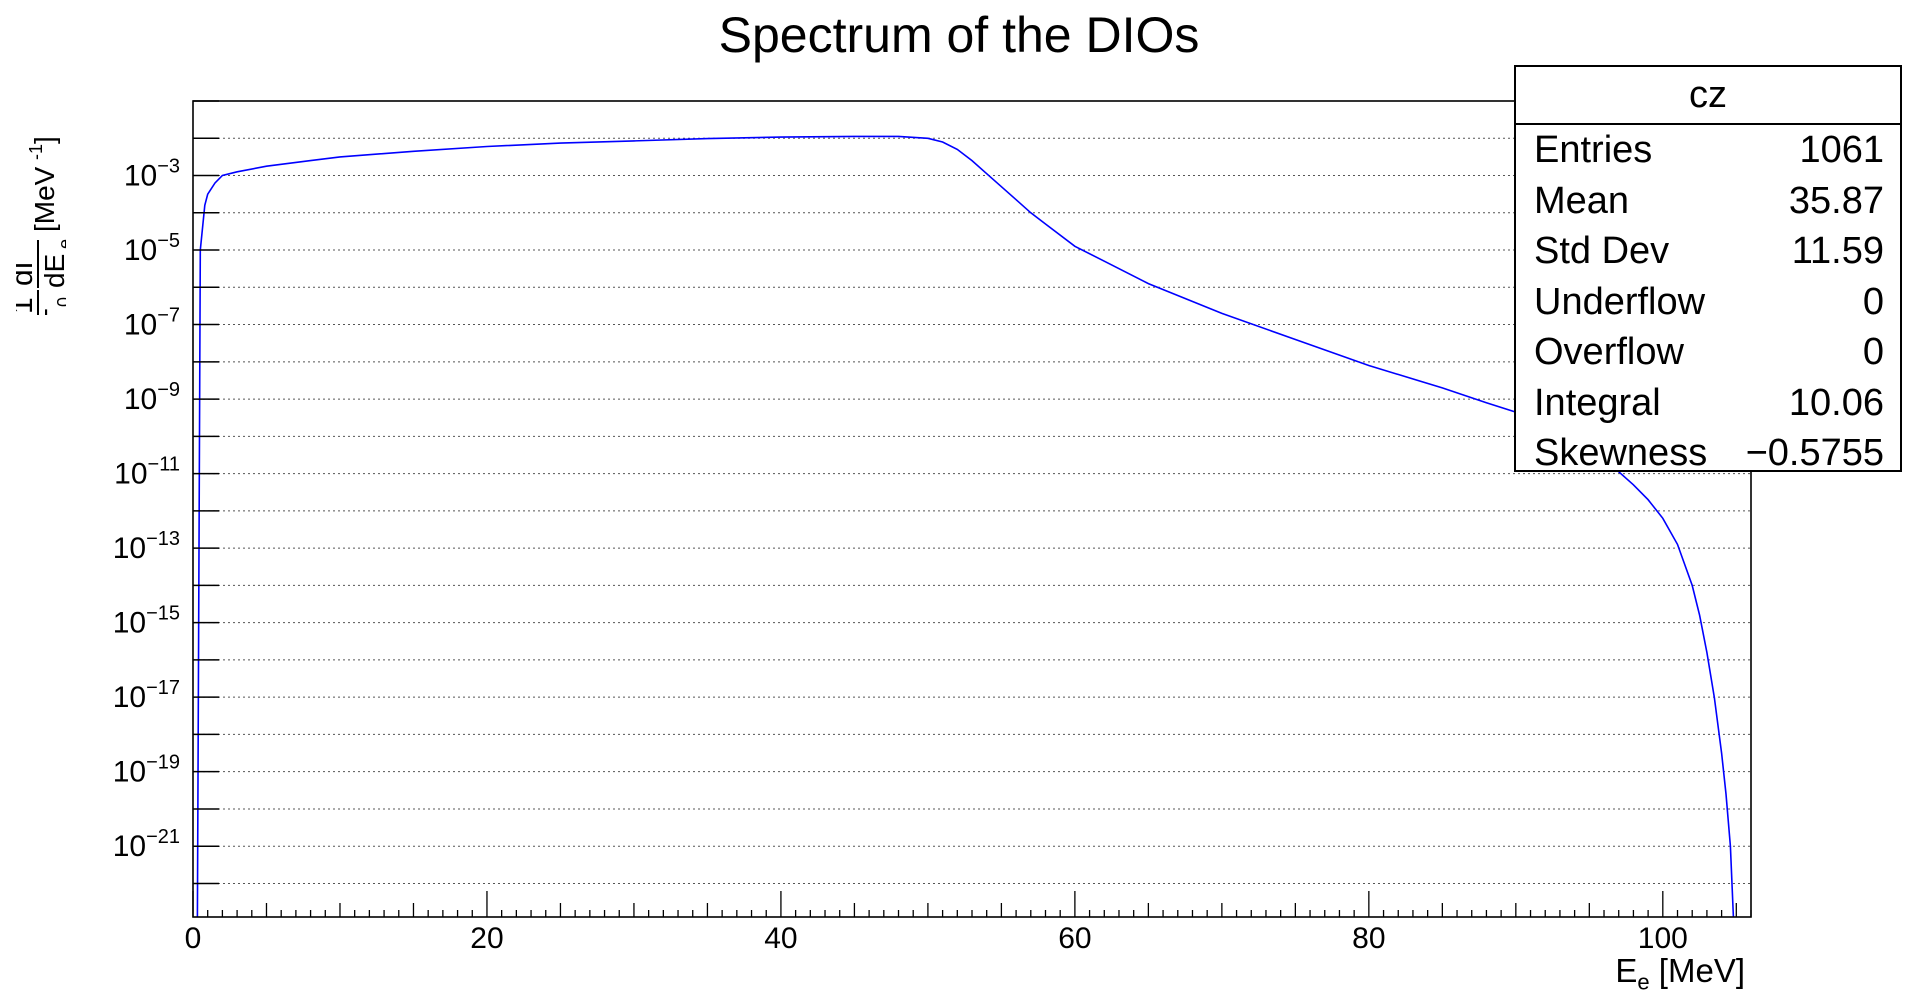  Describe the element at coordinates (193, 938) in the screenshot. I see `x-tick-label: 0` at that location.